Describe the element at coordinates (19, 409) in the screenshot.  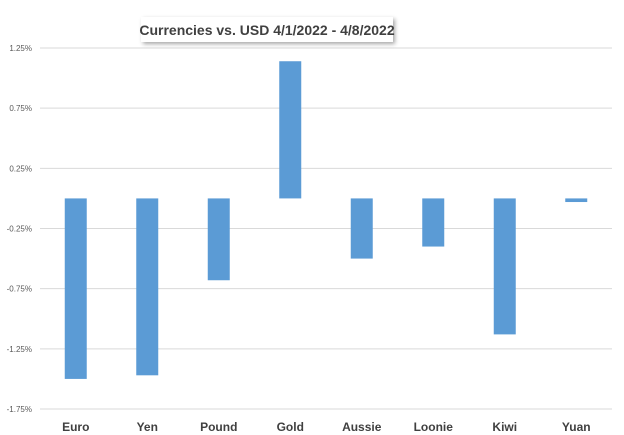
I see `y-tick-label: -1.75%` at that location.